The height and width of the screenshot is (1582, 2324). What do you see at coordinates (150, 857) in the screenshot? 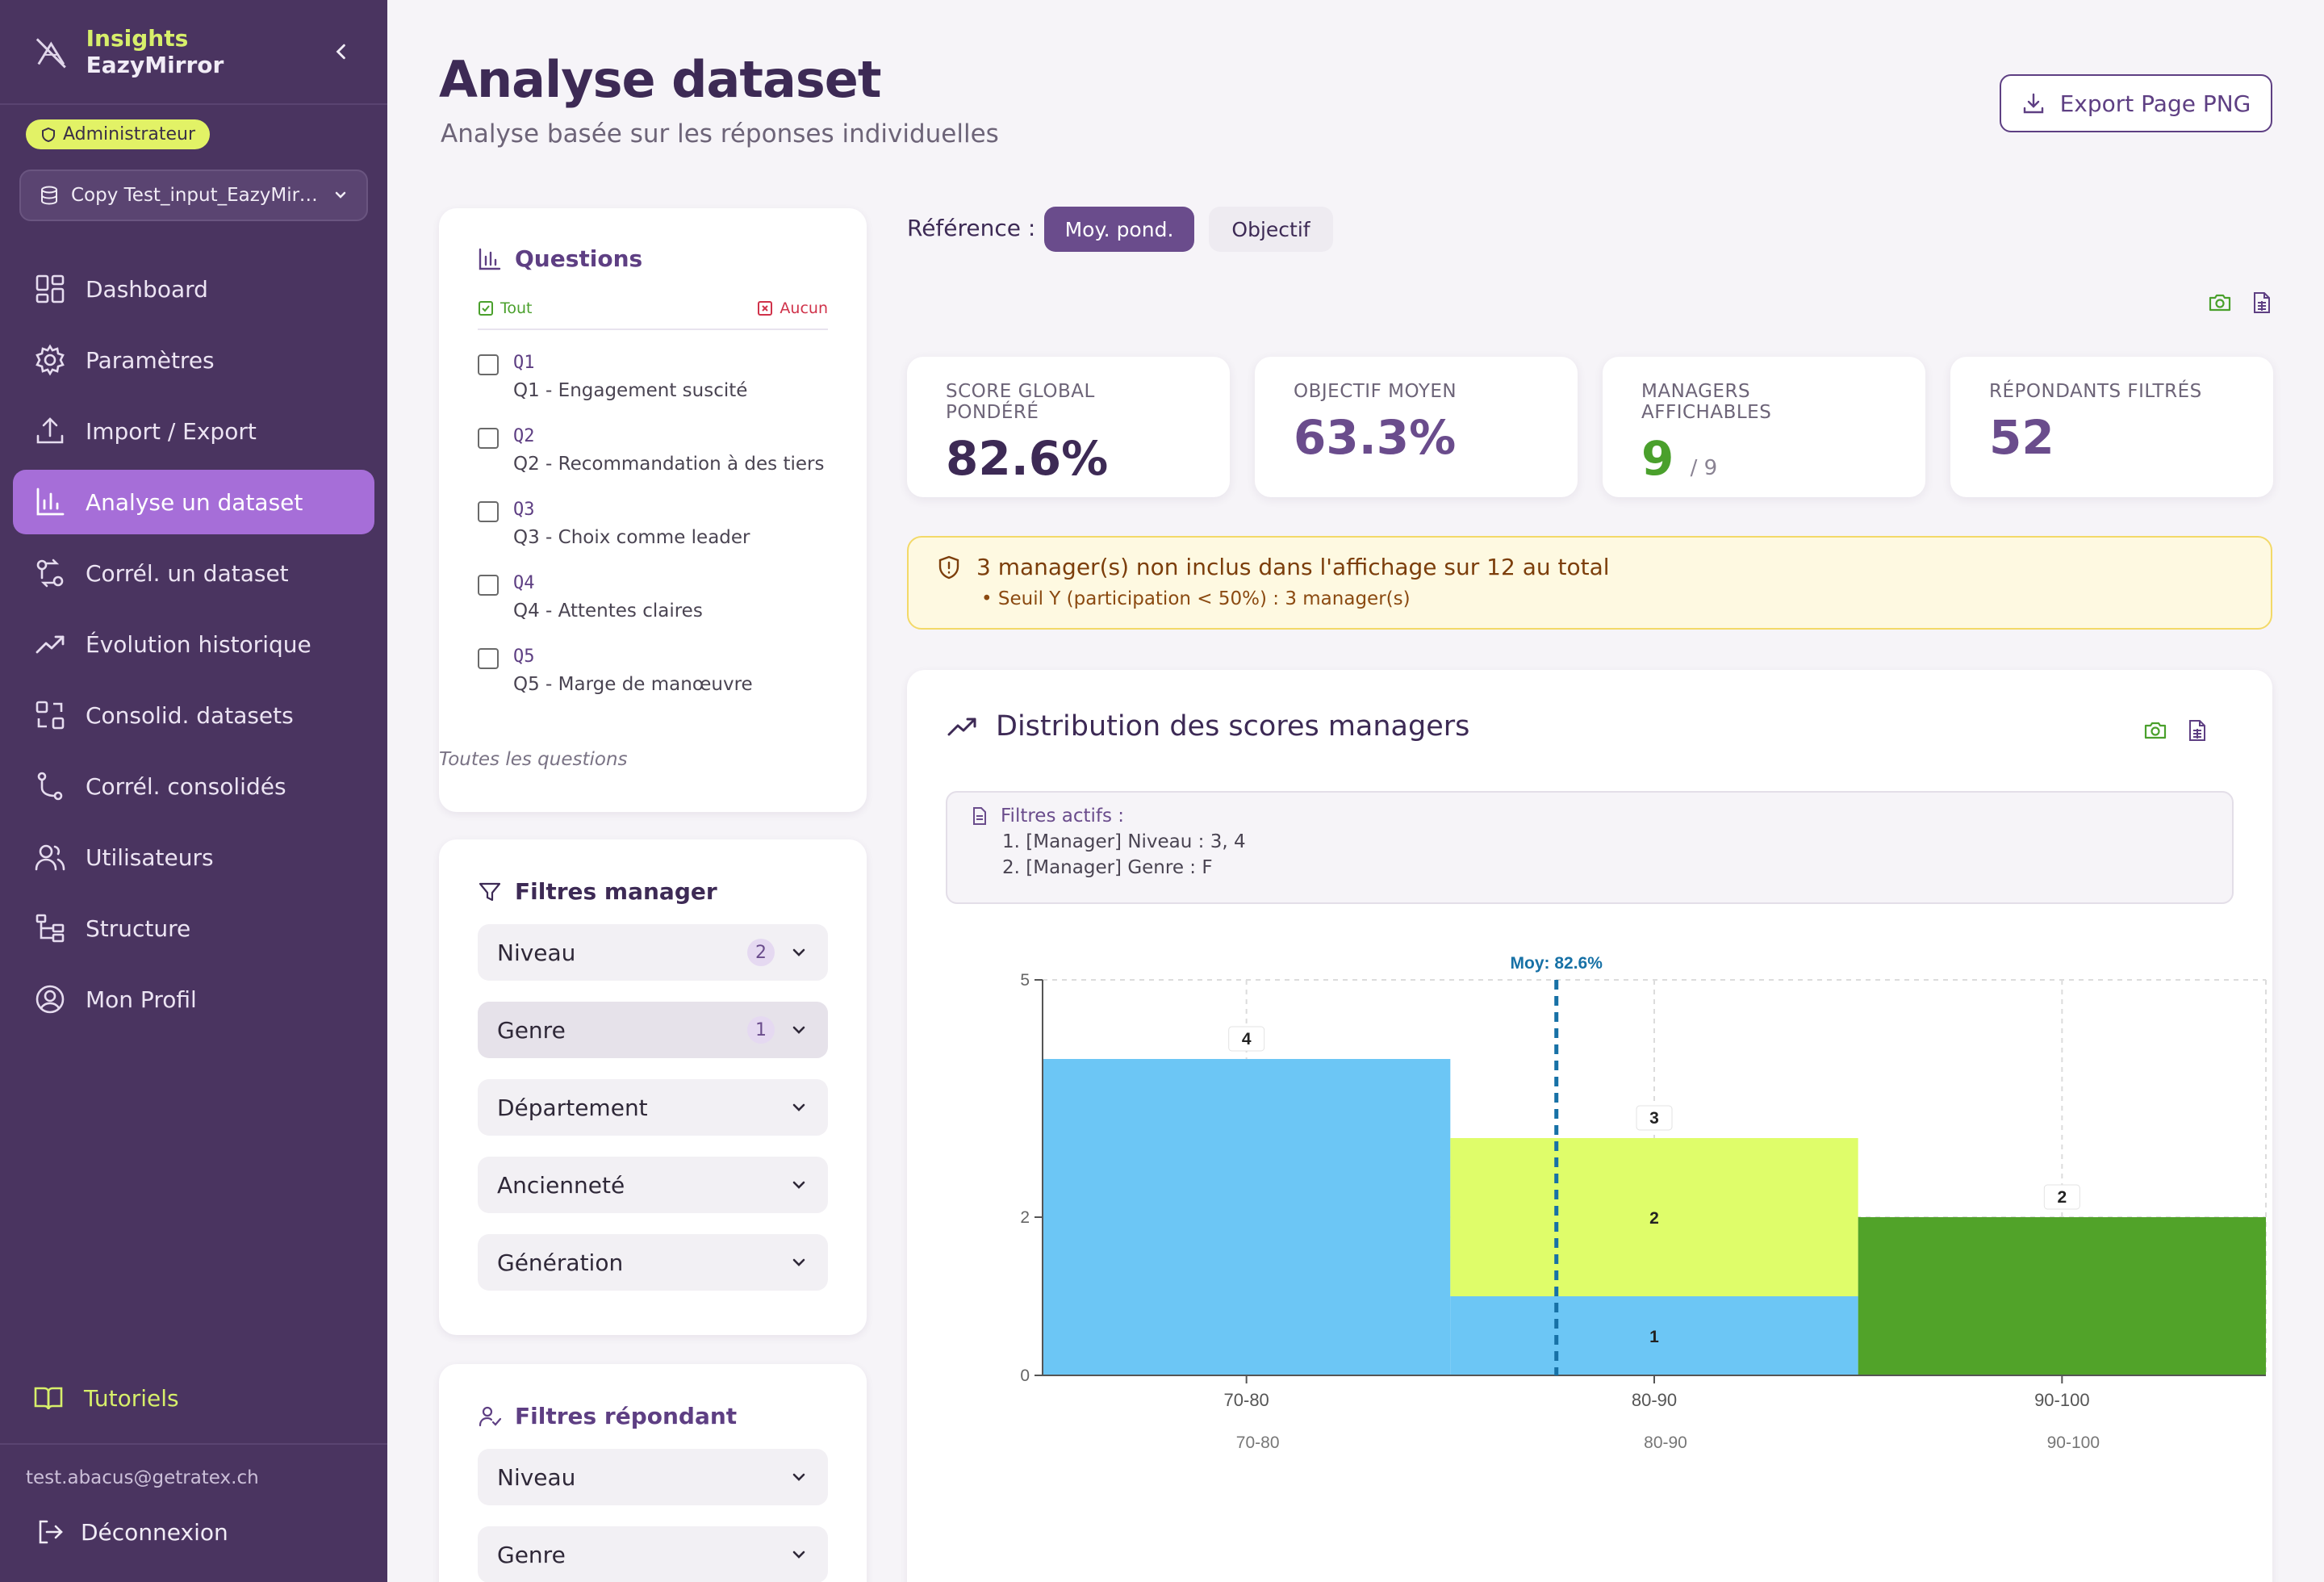
I see `nav-item-label: Utilisateurs` at bounding box center [150, 857].